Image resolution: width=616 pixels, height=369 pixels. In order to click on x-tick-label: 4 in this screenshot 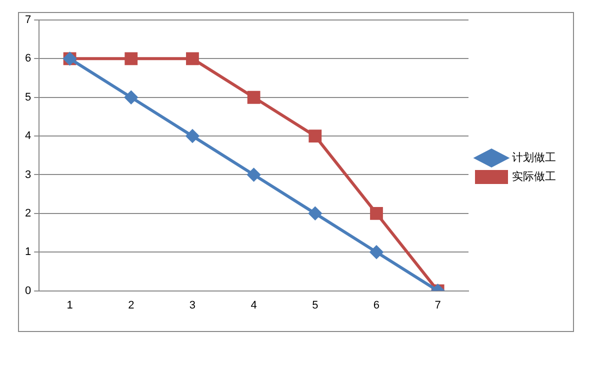, I will do `click(253, 305)`.